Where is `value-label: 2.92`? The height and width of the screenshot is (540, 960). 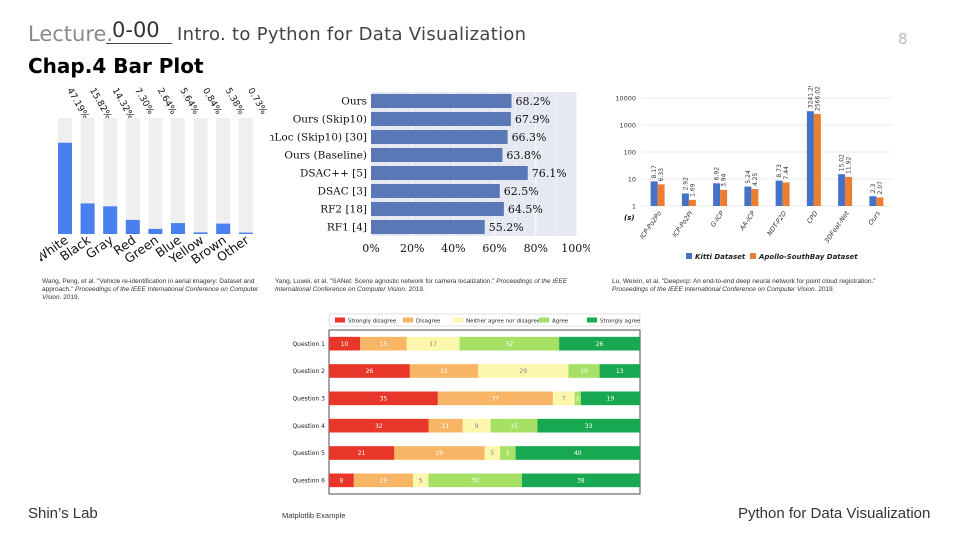
value-label: 2.92 is located at coordinates (685, 184).